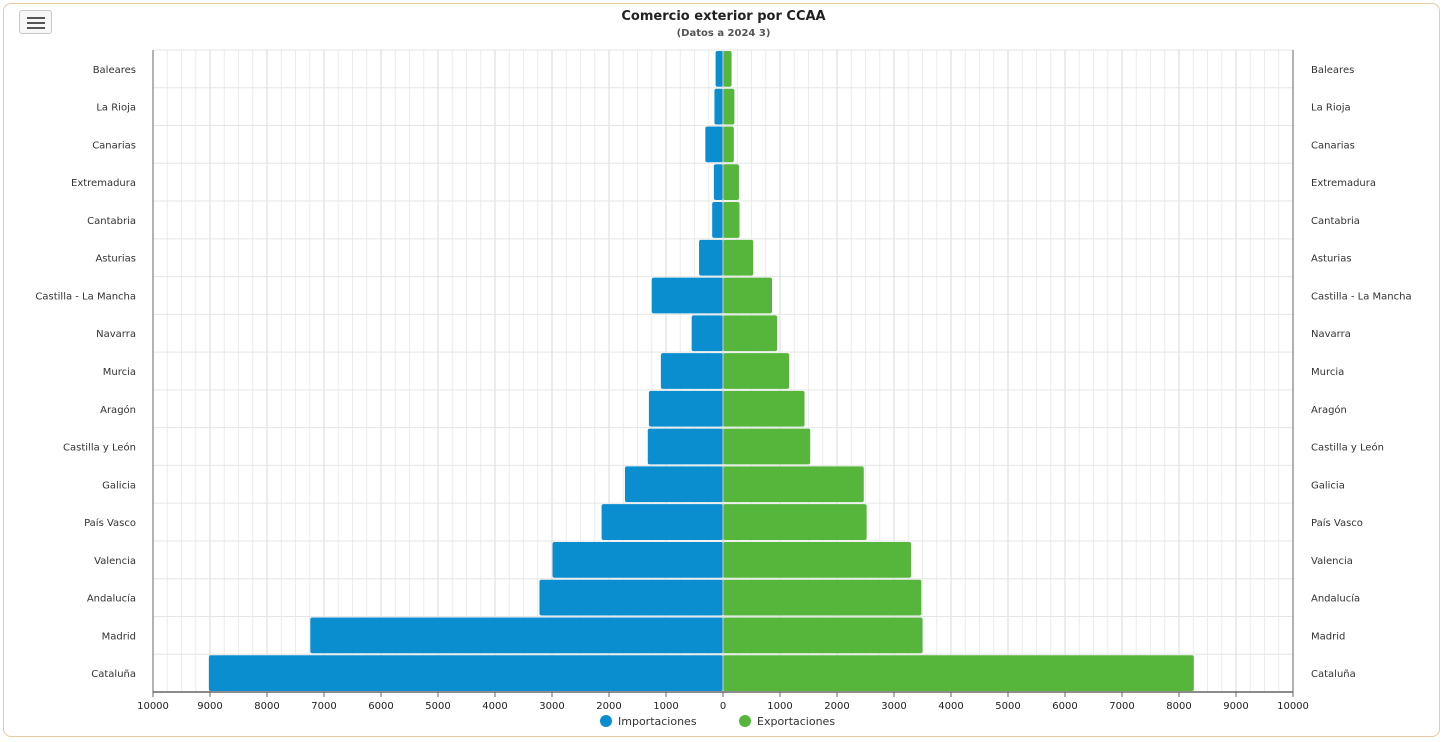 This screenshot has width=1447, height=742. I want to click on category-label-left: Murcia, so click(119, 372).